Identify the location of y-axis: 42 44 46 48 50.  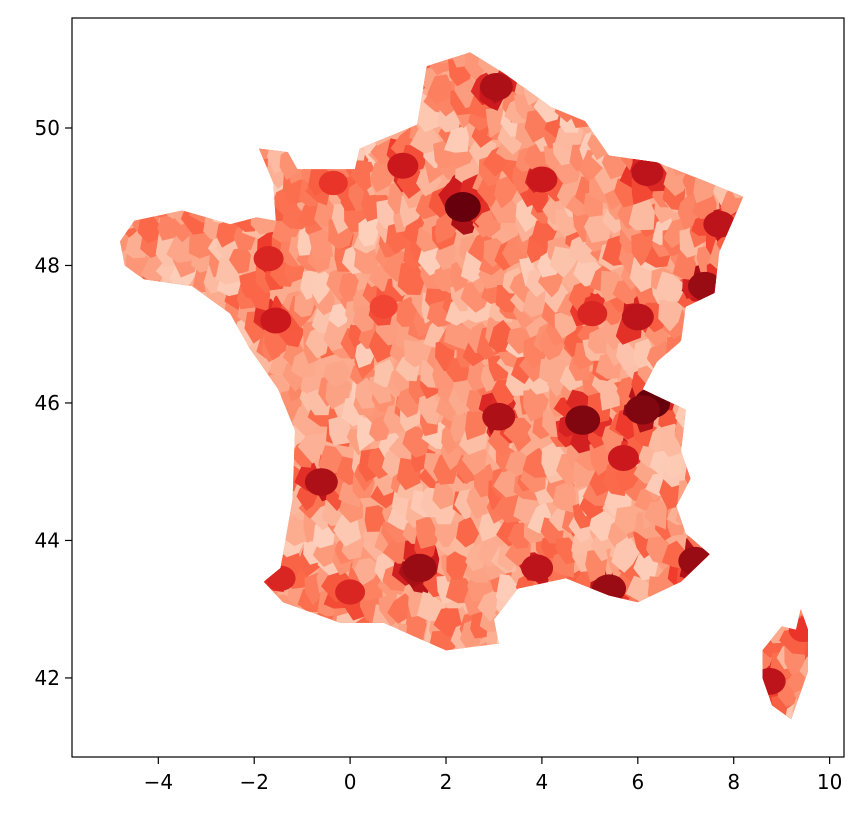
(53, 403).